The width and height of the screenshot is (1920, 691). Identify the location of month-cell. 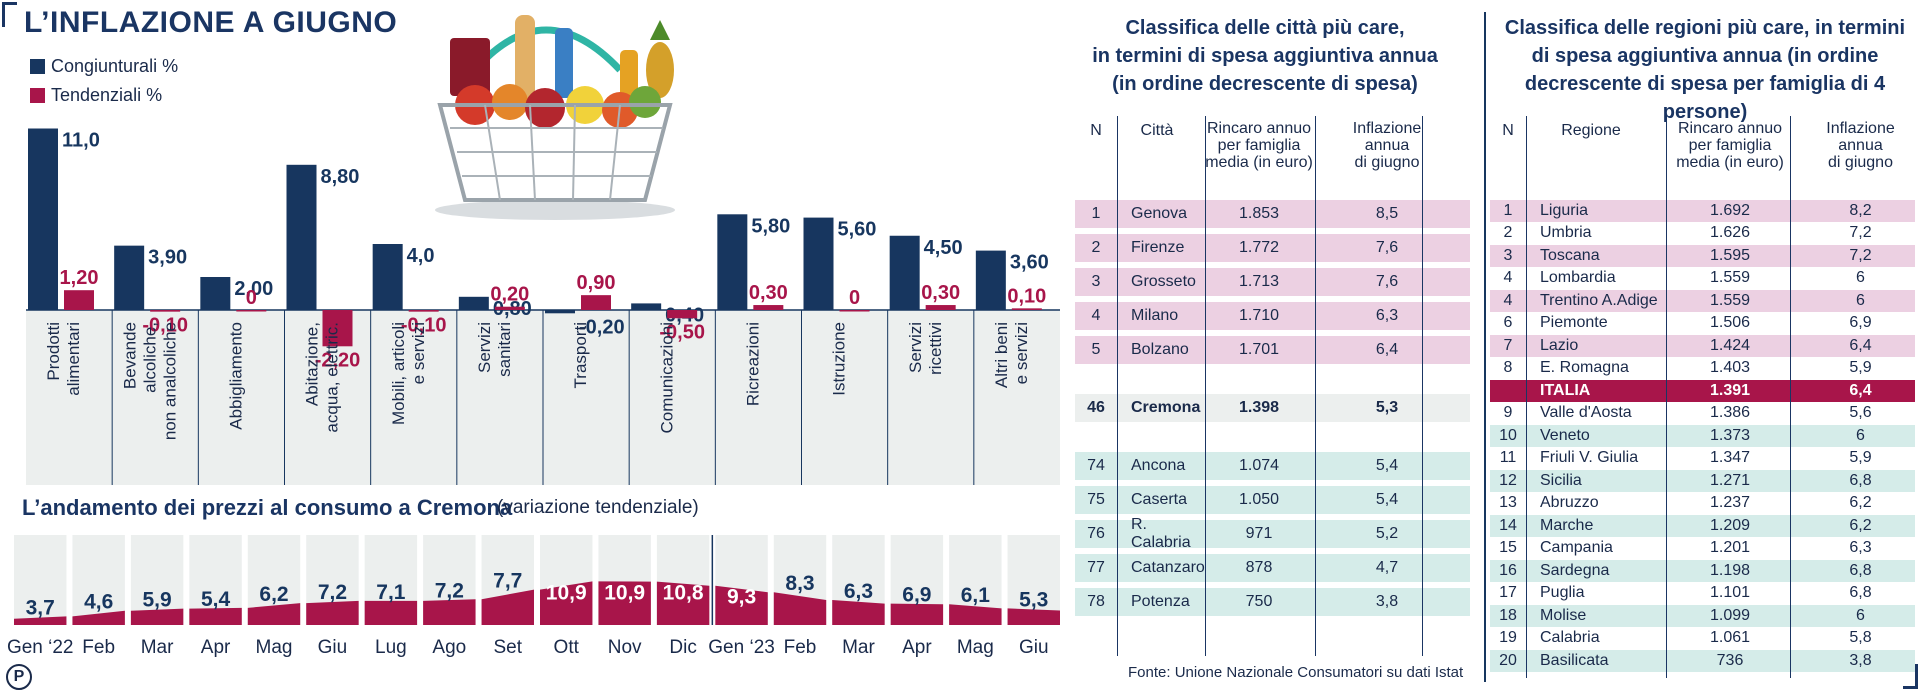
(40, 580).